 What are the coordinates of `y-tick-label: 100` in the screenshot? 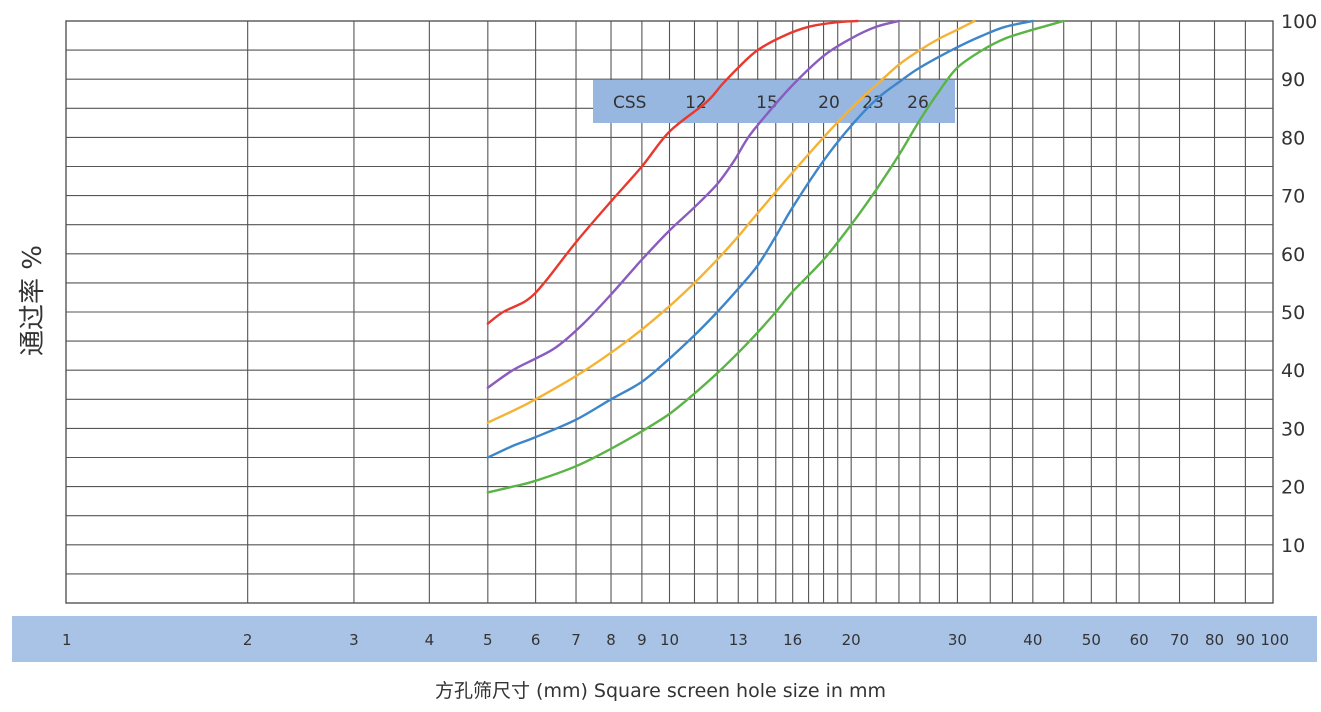 It's located at (1299, 22).